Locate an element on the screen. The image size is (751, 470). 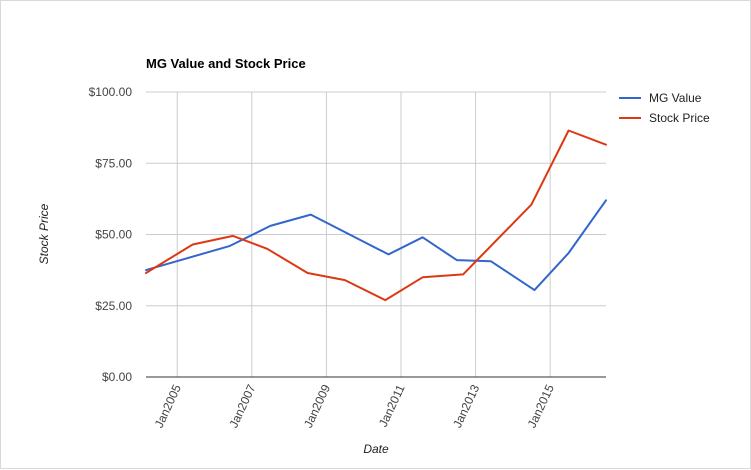
y-tick-label: $100.00 is located at coordinates (111, 92).